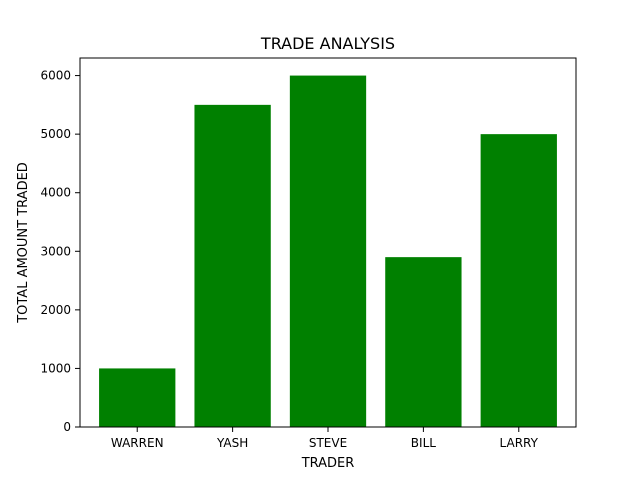 The height and width of the screenshot is (480, 640). I want to click on bar-steve, so click(328, 251).